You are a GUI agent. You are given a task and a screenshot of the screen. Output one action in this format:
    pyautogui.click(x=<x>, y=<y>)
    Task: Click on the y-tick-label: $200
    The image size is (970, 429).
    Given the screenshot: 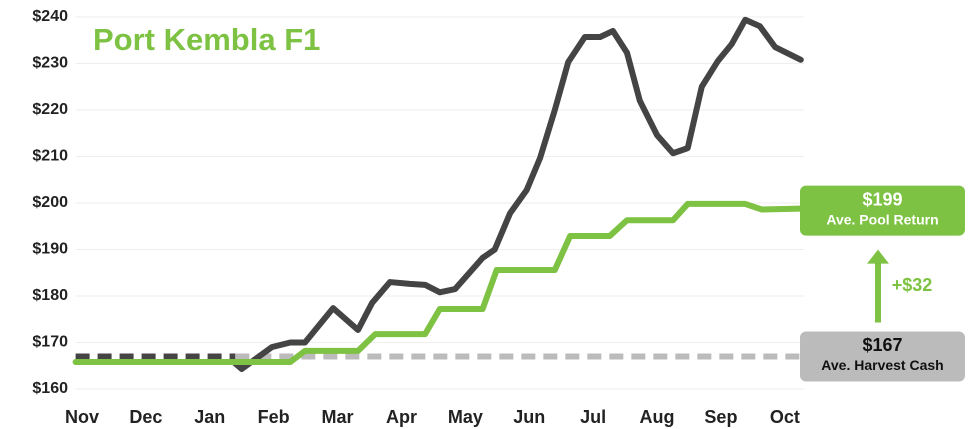 What is the action you would take?
    pyautogui.click(x=50, y=202)
    